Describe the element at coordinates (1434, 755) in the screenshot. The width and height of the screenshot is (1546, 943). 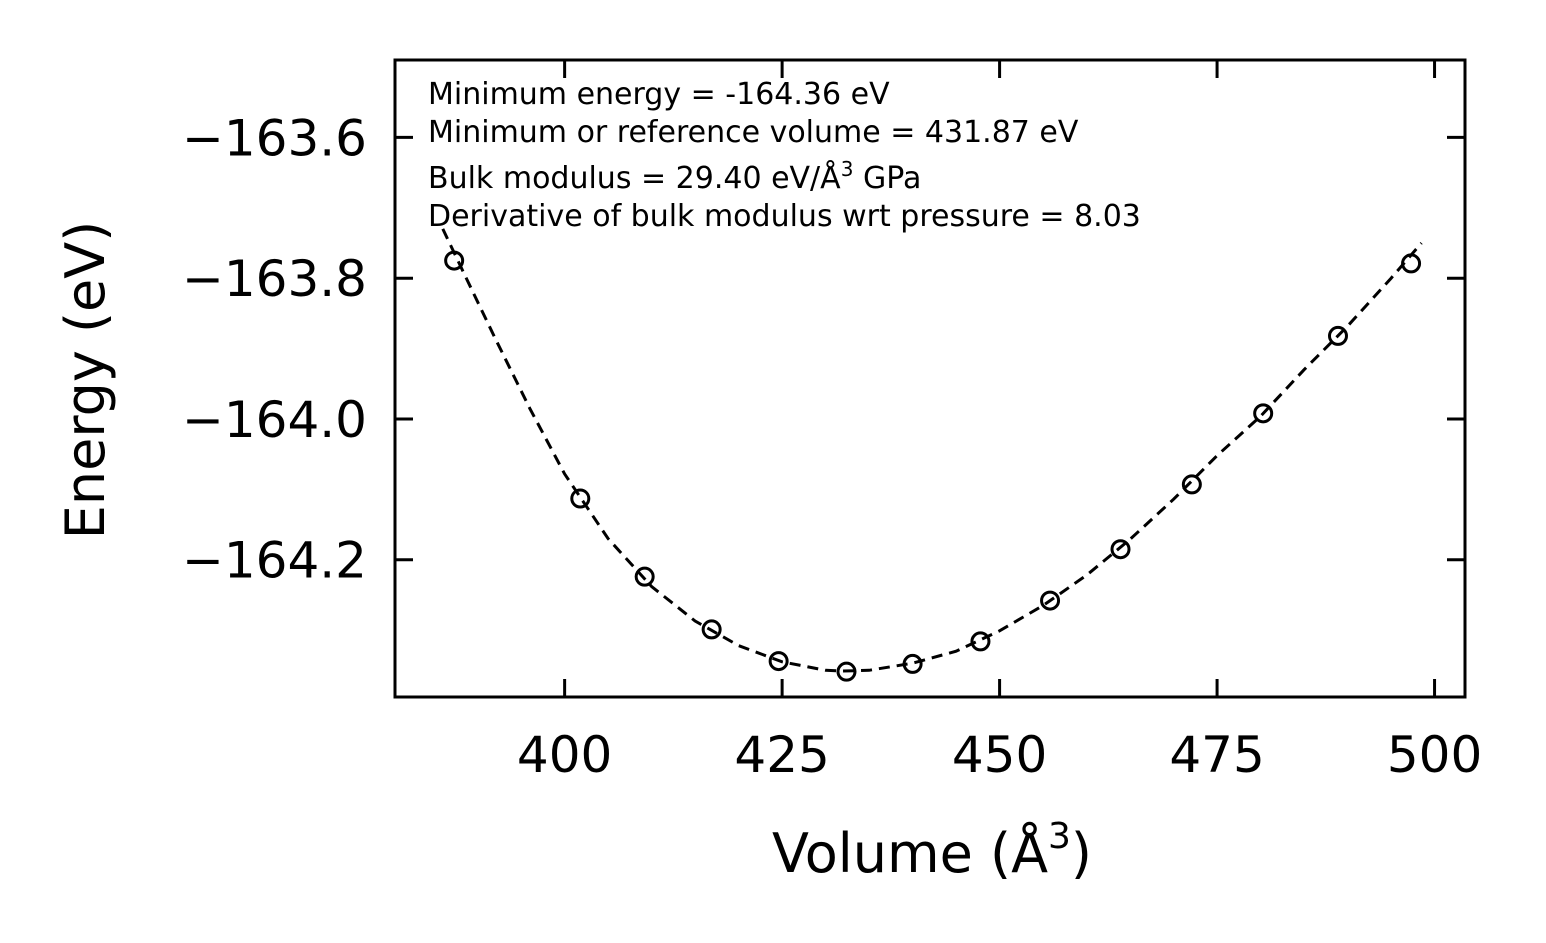
I see `x-tick-label: 500` at that location.